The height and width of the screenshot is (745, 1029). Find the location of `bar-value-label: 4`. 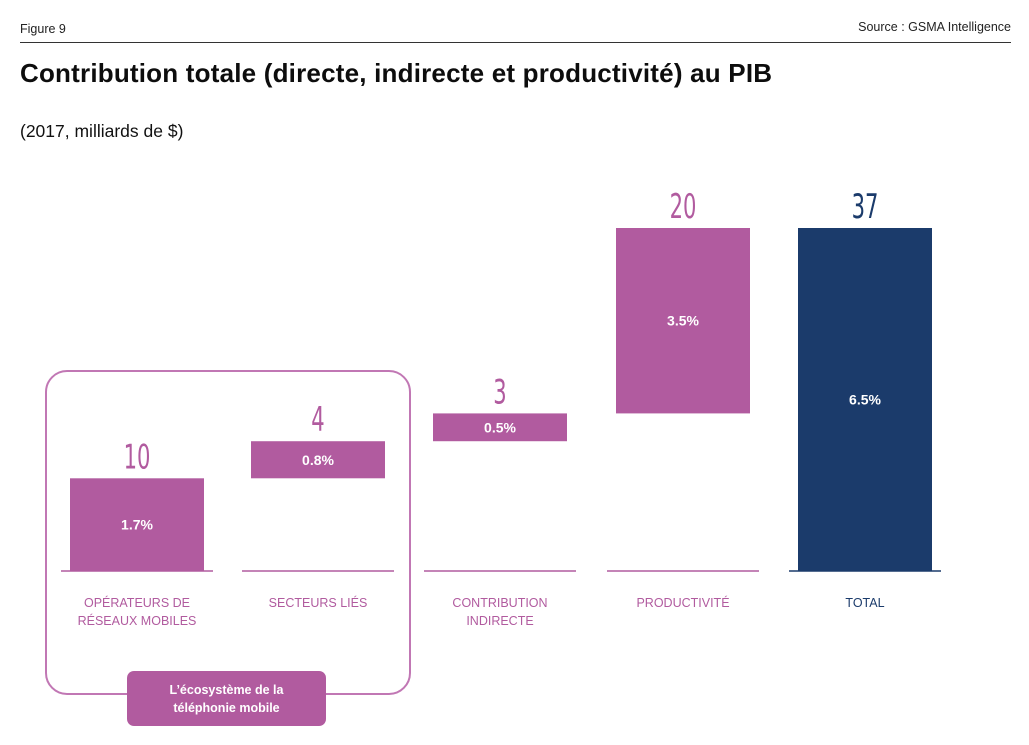

bar-value-label: 4 is located at coordinates (317, 420).